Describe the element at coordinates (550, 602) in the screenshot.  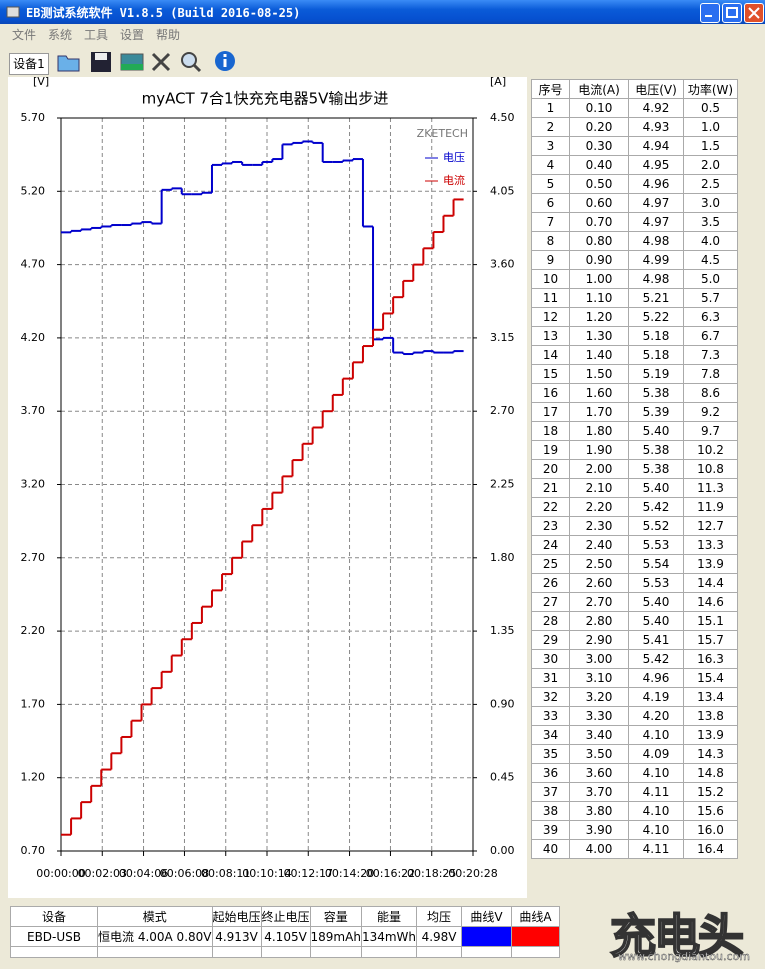
I see `table-cell: 27` at that location.